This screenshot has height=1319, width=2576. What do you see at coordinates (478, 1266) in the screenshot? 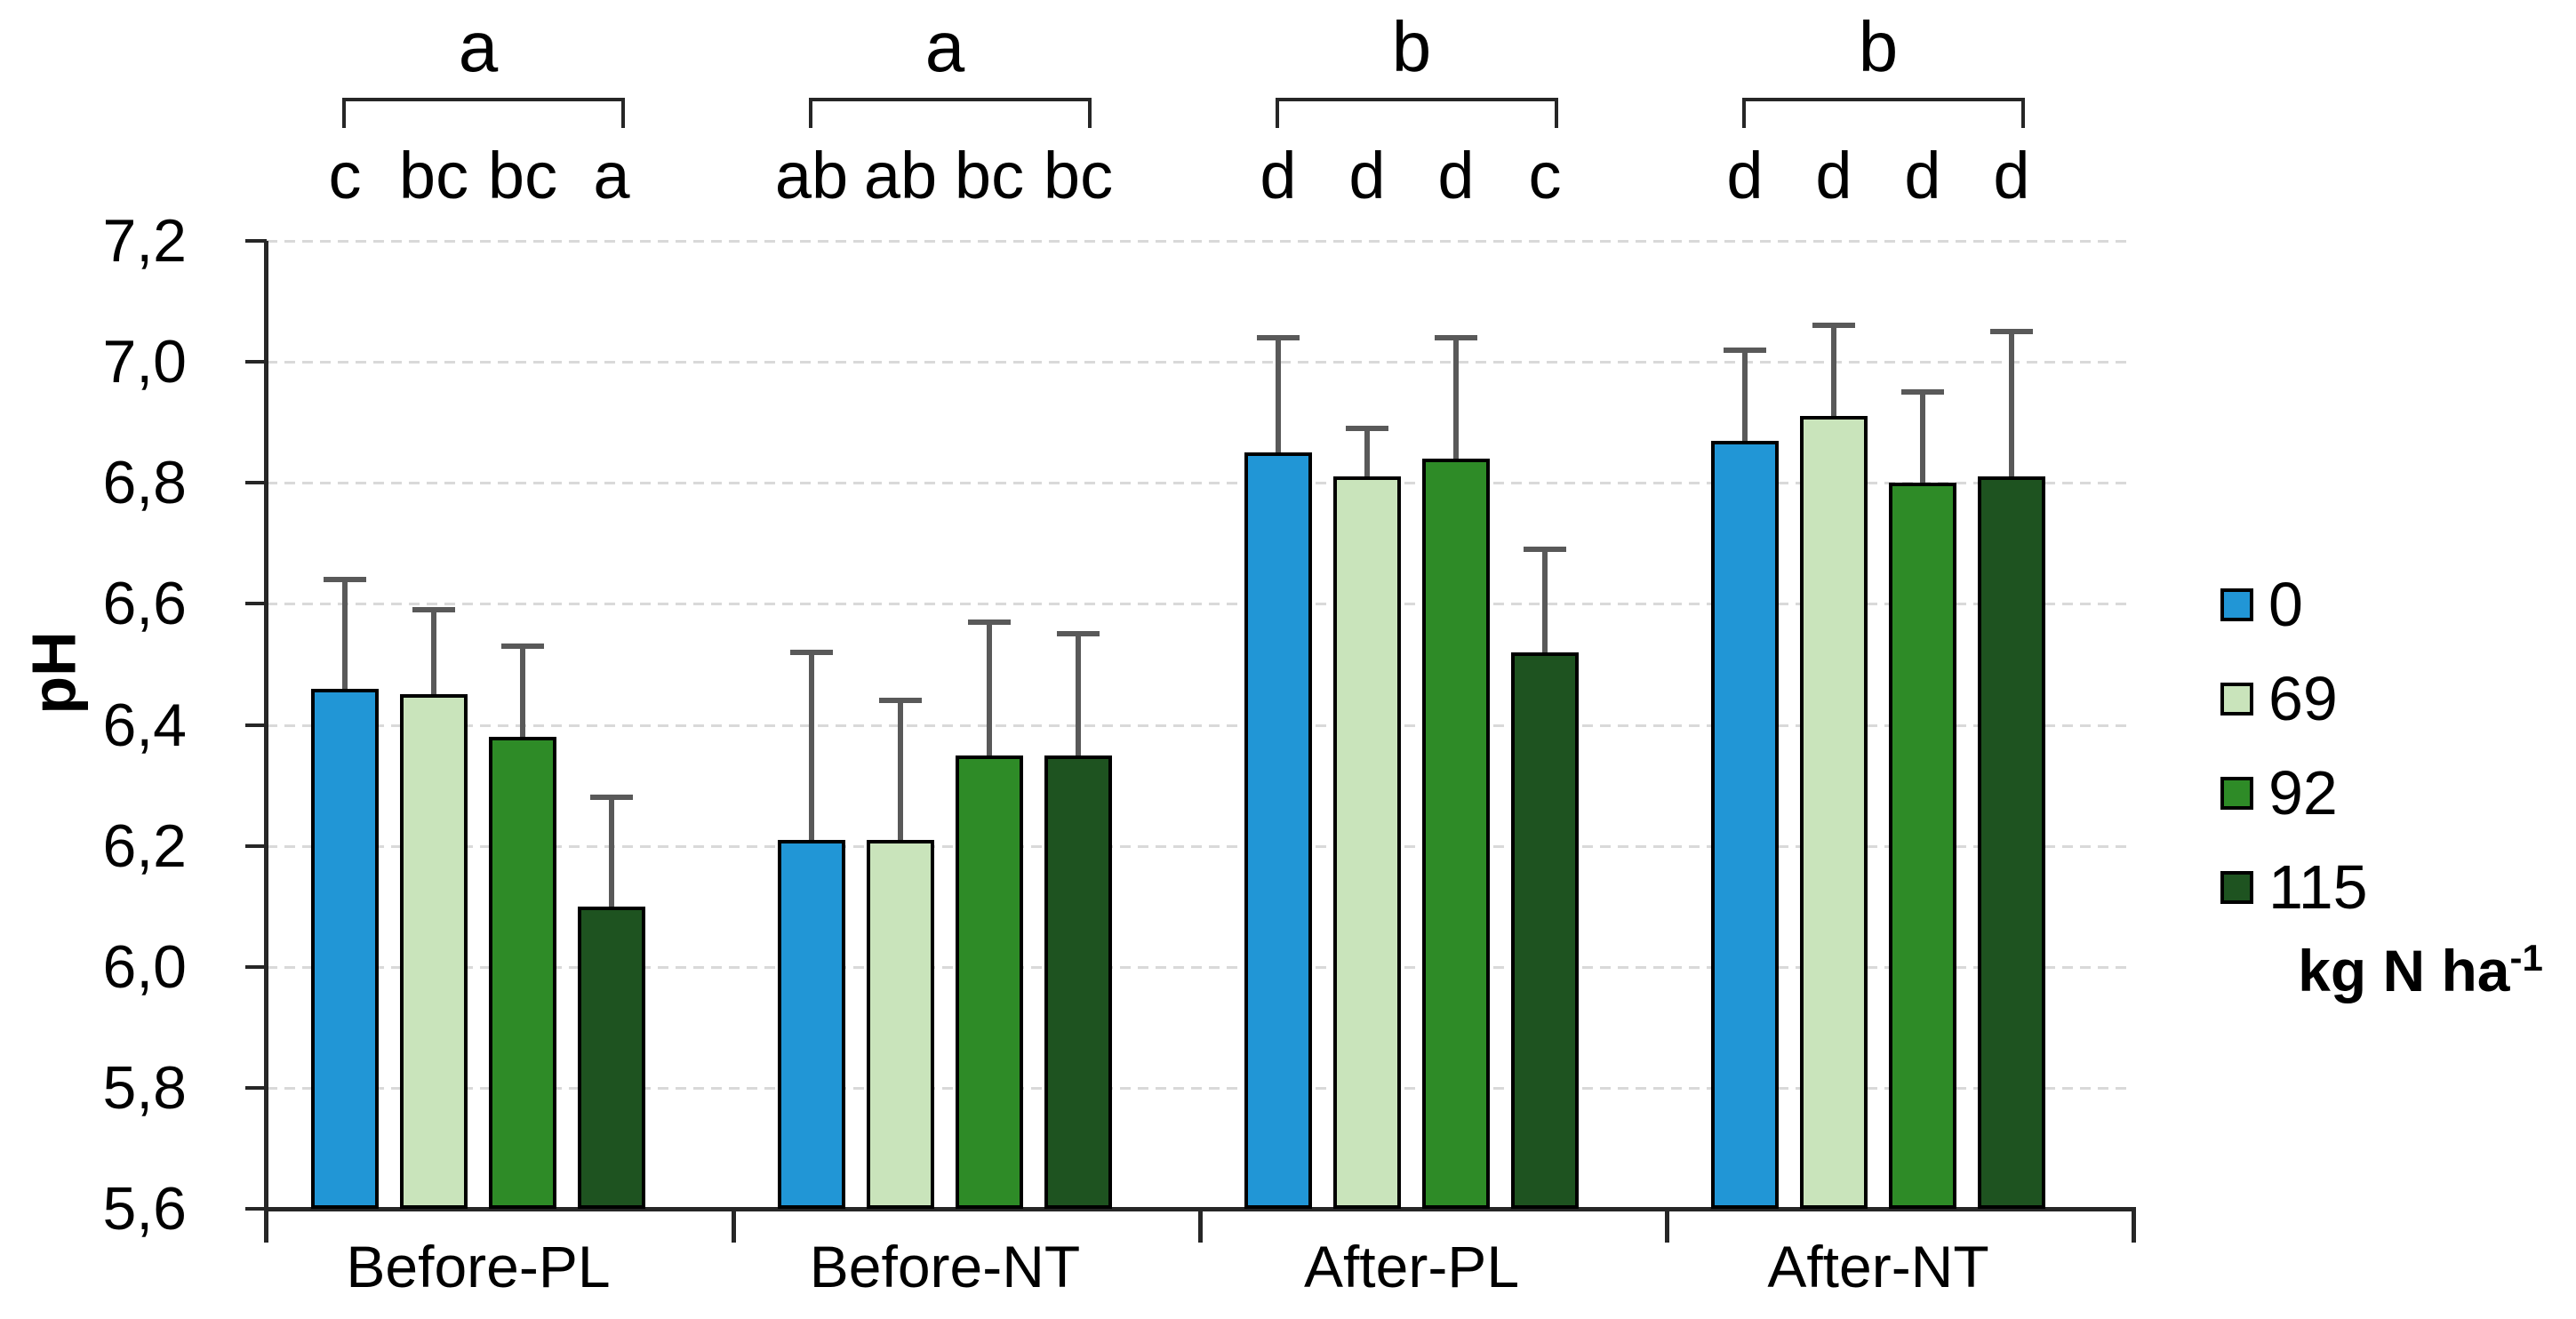
I see `x-category-label: Before-PL` at bounding box center [478, 1266].